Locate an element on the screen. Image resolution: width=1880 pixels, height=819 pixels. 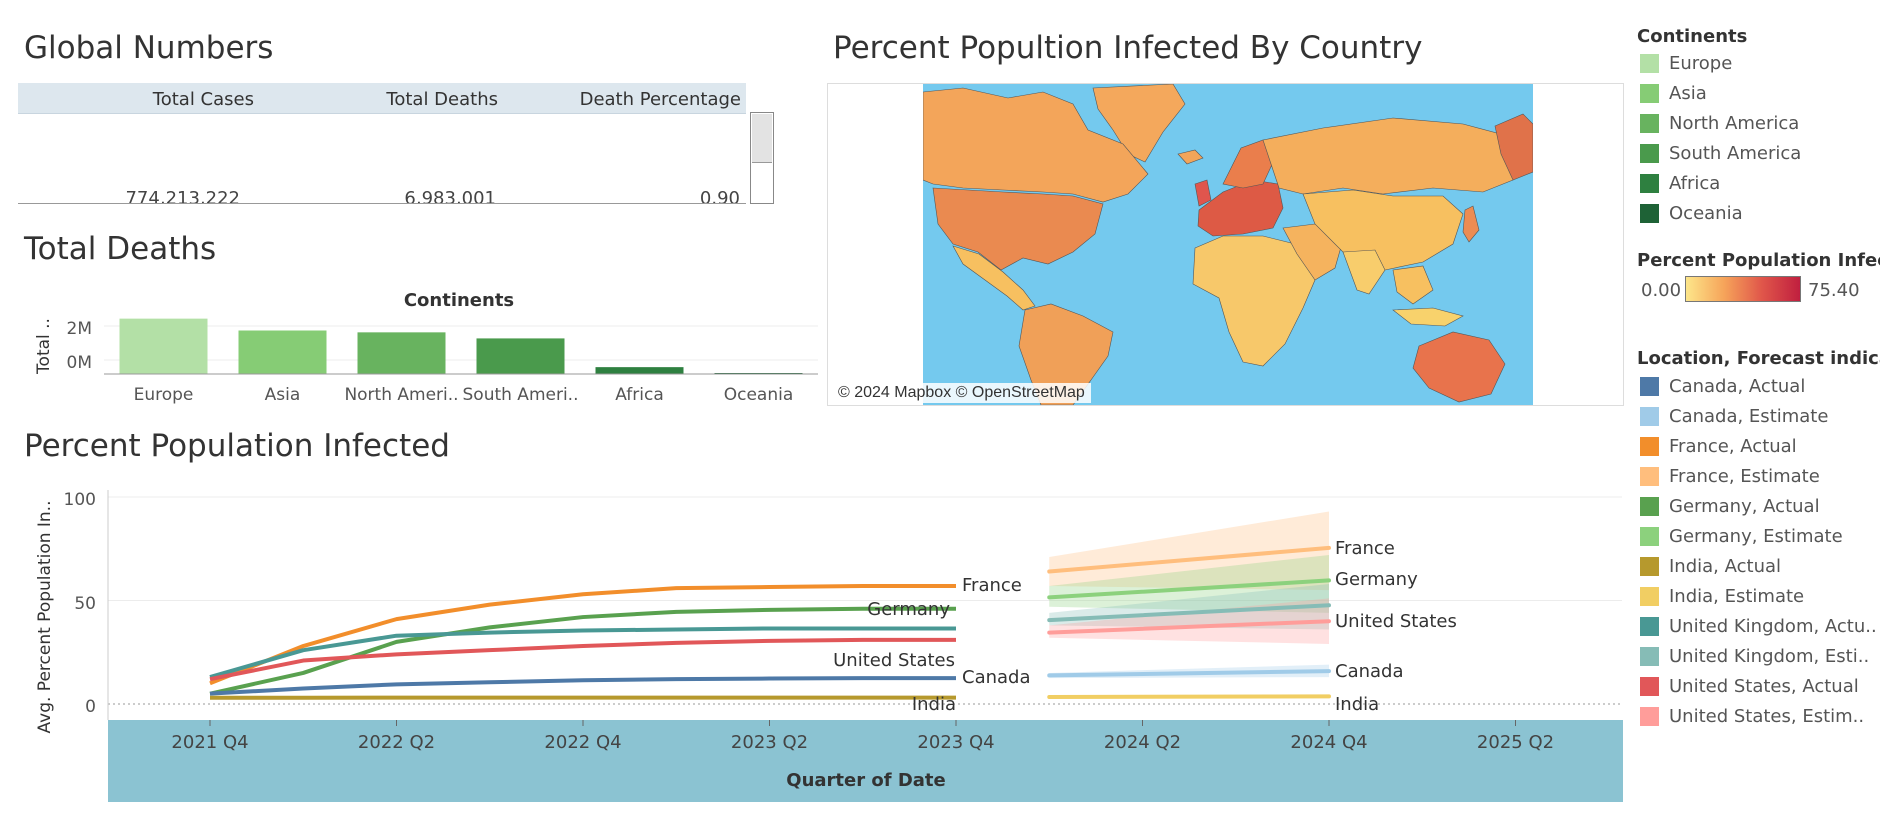
location-legend-item: France, Actual is located at coordinates (1718, 446).